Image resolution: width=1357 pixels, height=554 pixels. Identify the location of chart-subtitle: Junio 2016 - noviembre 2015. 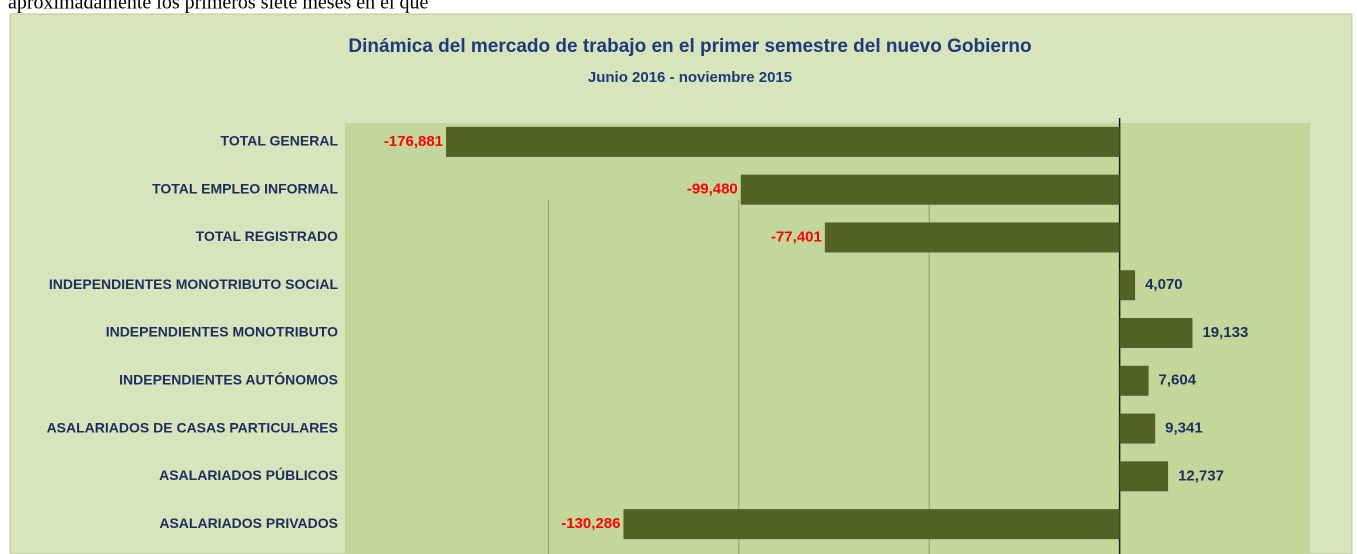
(690, 77).